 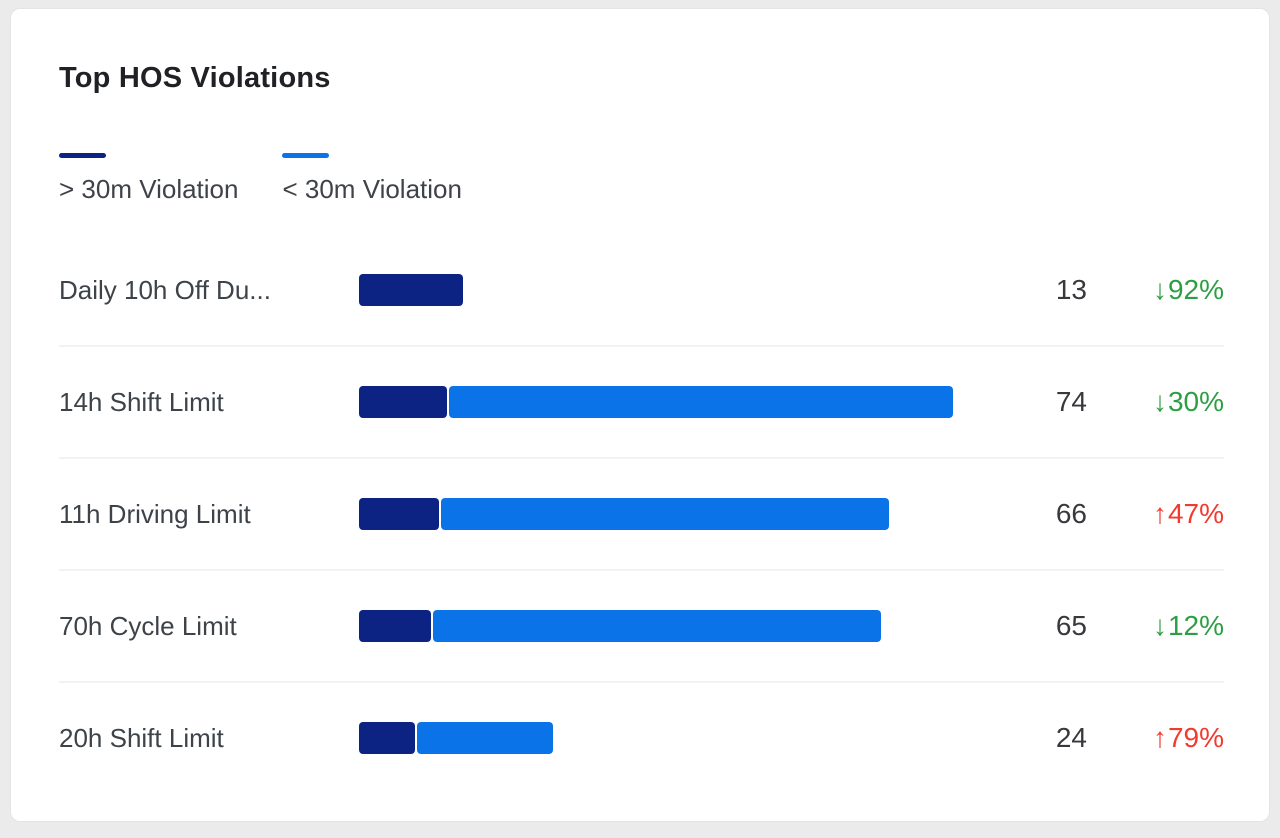 What do you see at coordinates (1071, 513) in the screenshot?
I see `violation-count: 66` at bounding box center [1071, 513].